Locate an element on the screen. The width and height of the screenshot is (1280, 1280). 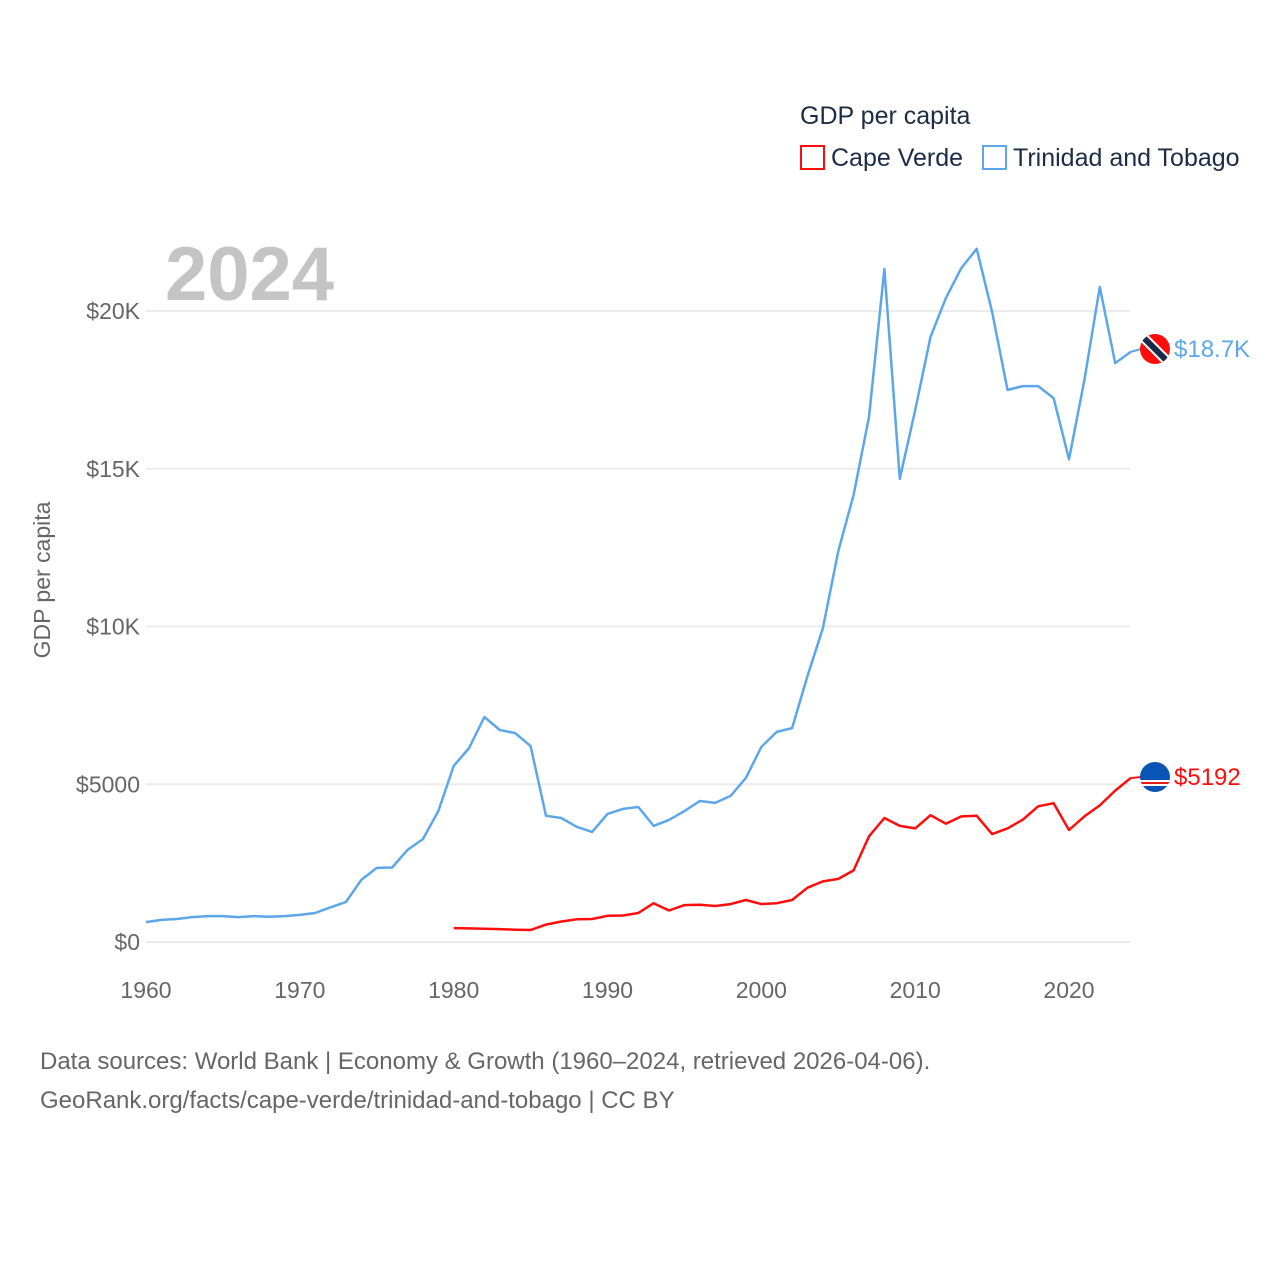
y-tick-label: $5000 is located at coordinates (108, 784).